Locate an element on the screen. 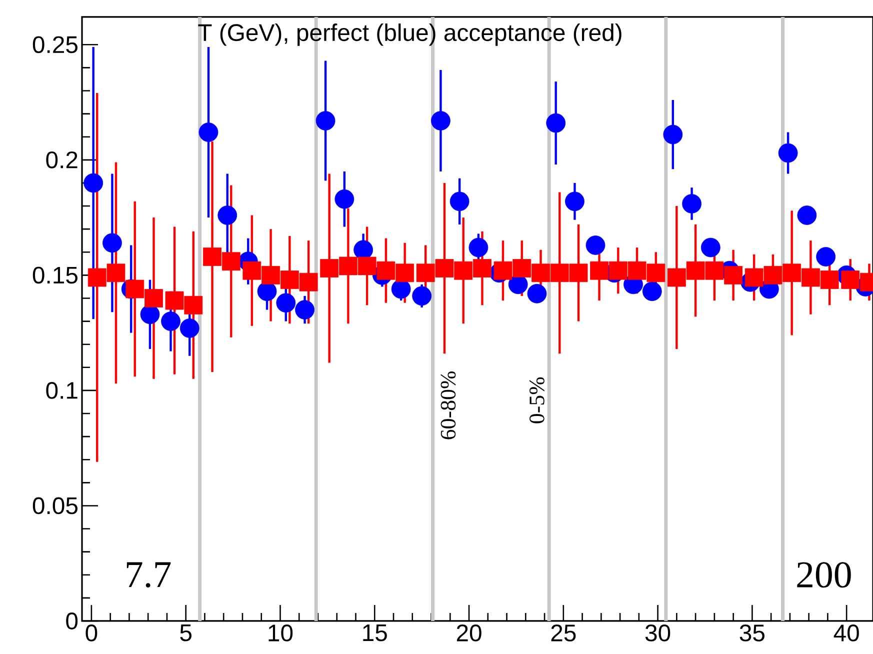 The height and width of the screenshot is (654, 873). y-tick-label: 0.25 is located at coordinates (55, 45).